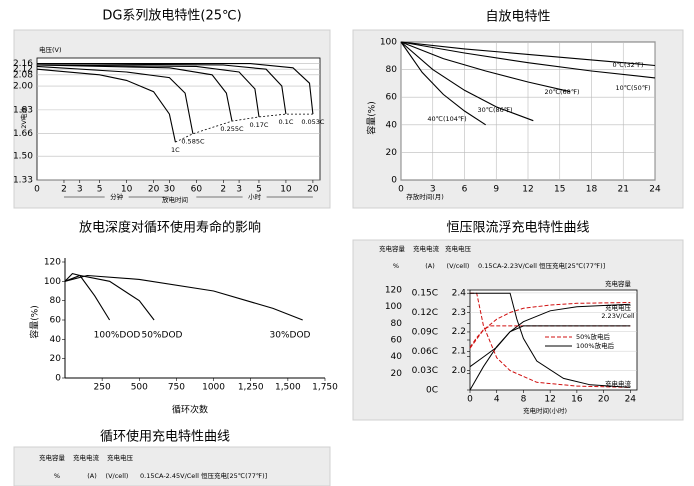 Image resolution: width=694 pixels, height=486 pixels. I want to click on plot-area, so click(178, 119).